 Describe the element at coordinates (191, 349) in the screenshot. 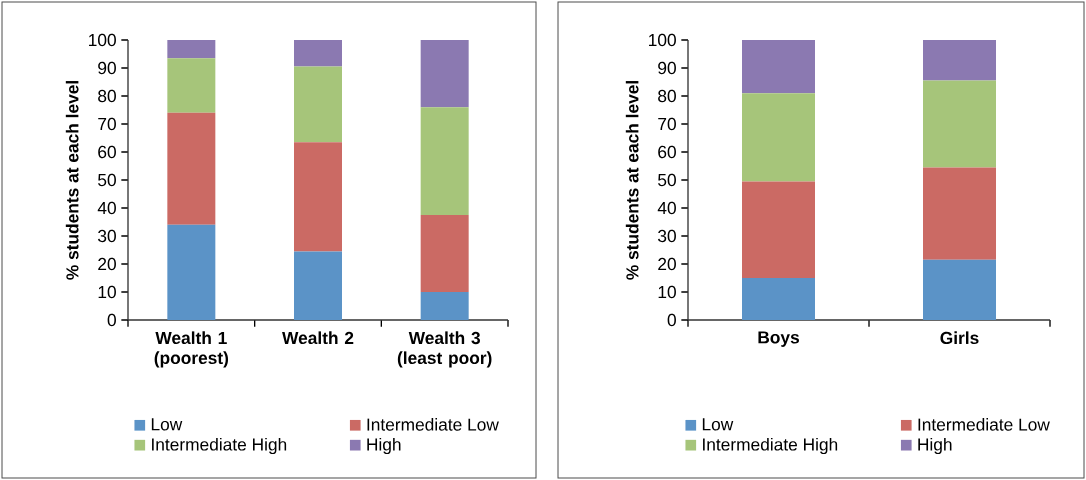

I see `x-tick-label: Wealth 1 (poorest)` at that location.